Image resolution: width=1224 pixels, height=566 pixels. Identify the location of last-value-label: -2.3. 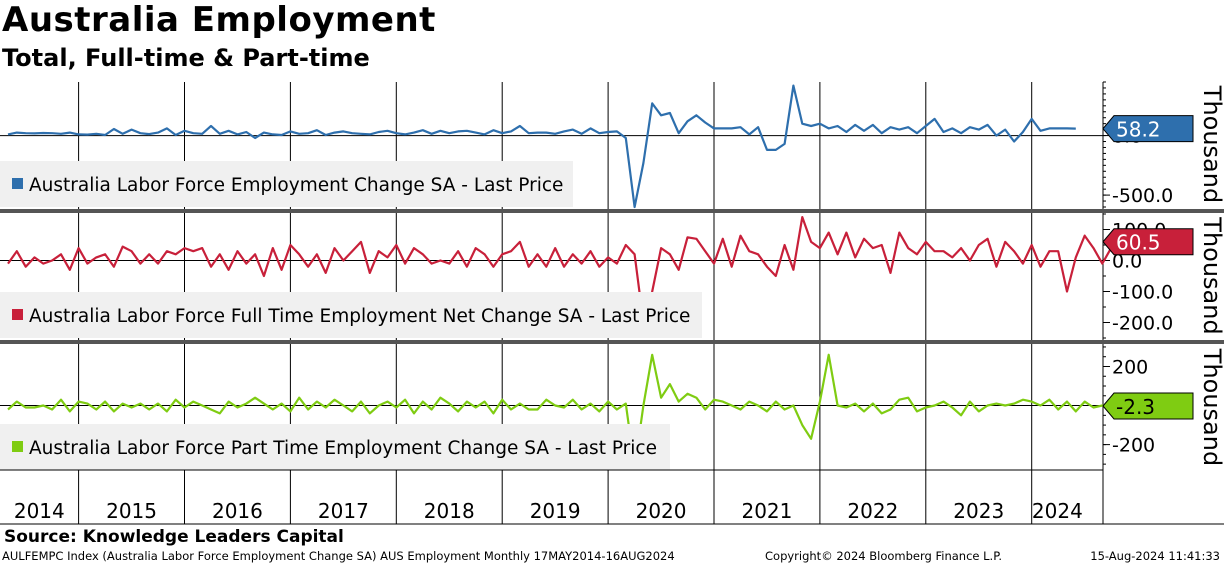
(1135, 407).